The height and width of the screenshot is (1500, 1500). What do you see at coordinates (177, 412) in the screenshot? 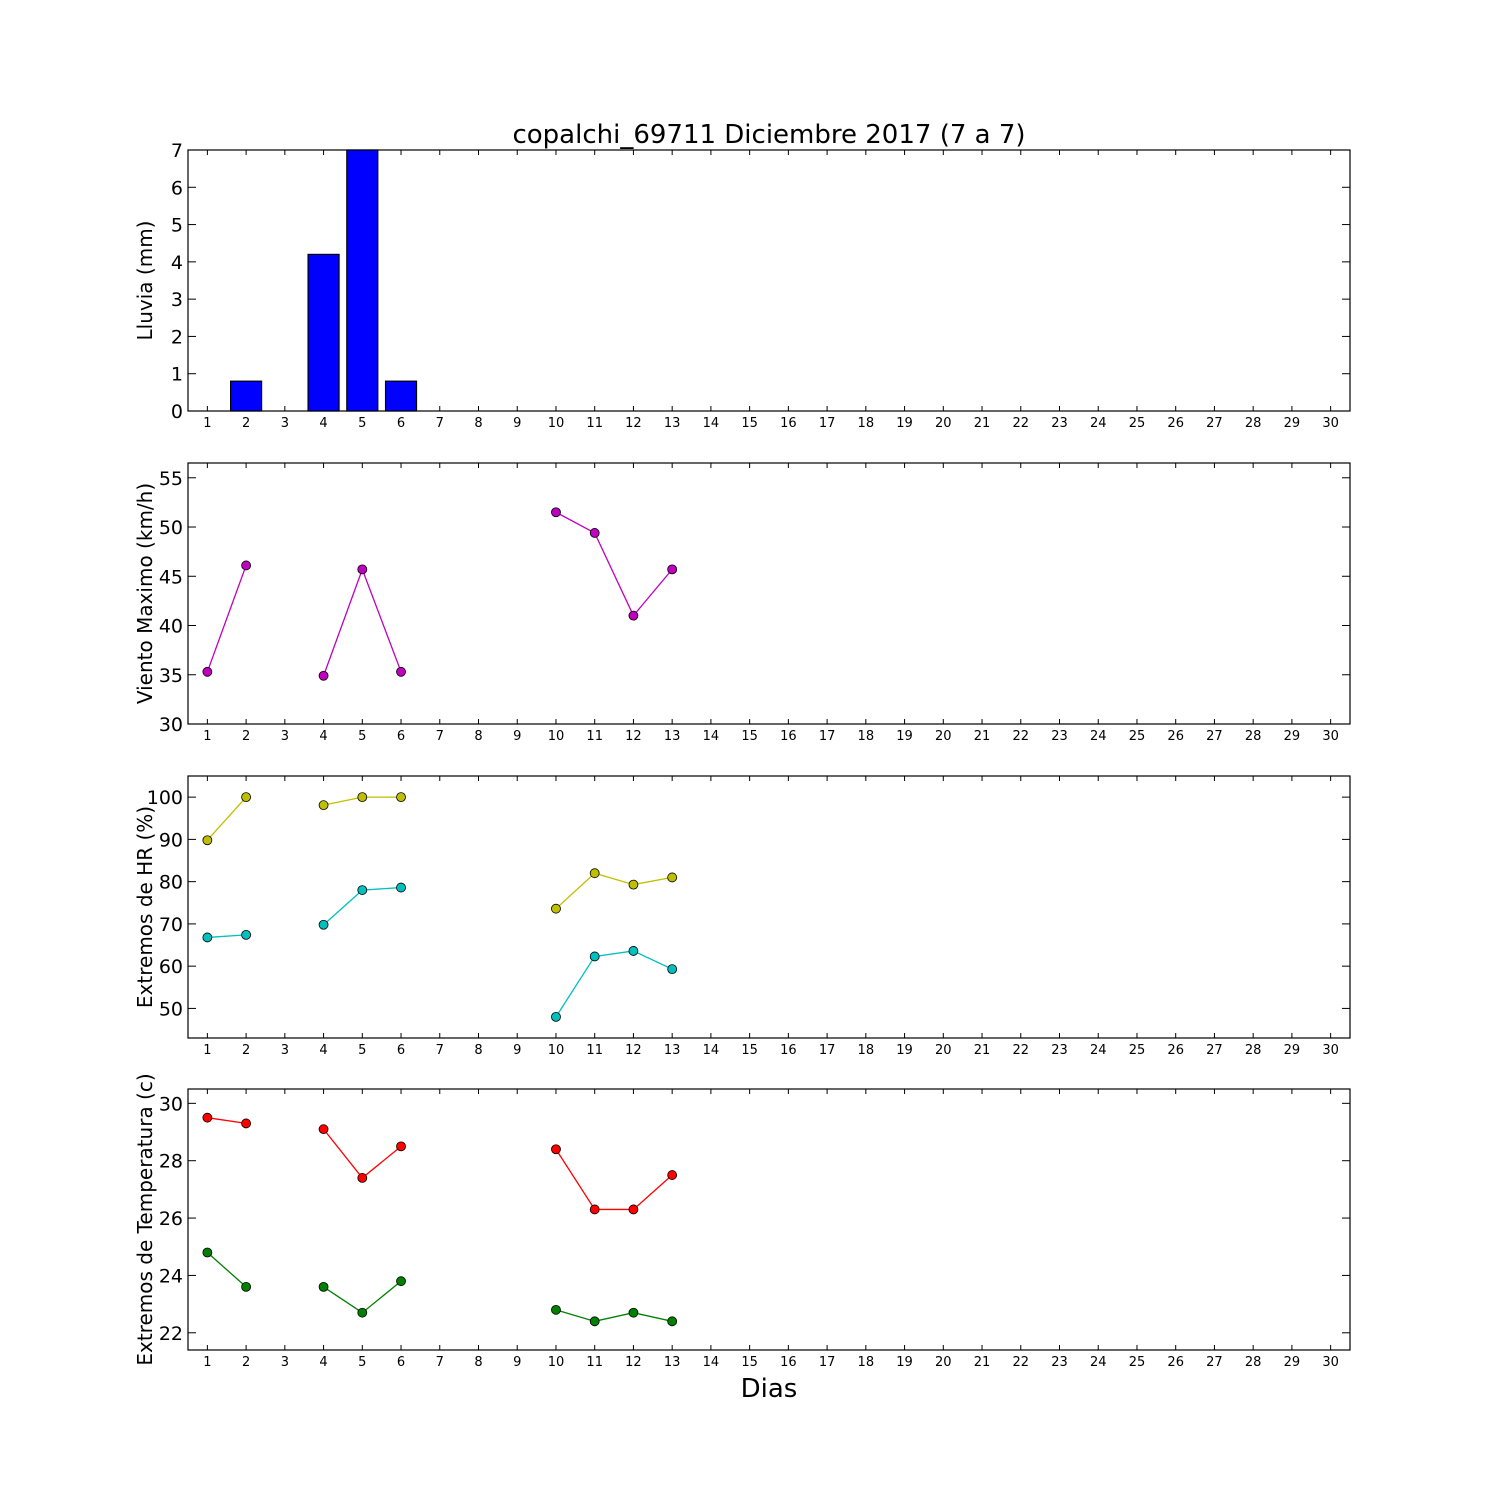
I see `y-tick-label: 0` at bounding box center [177, 412].